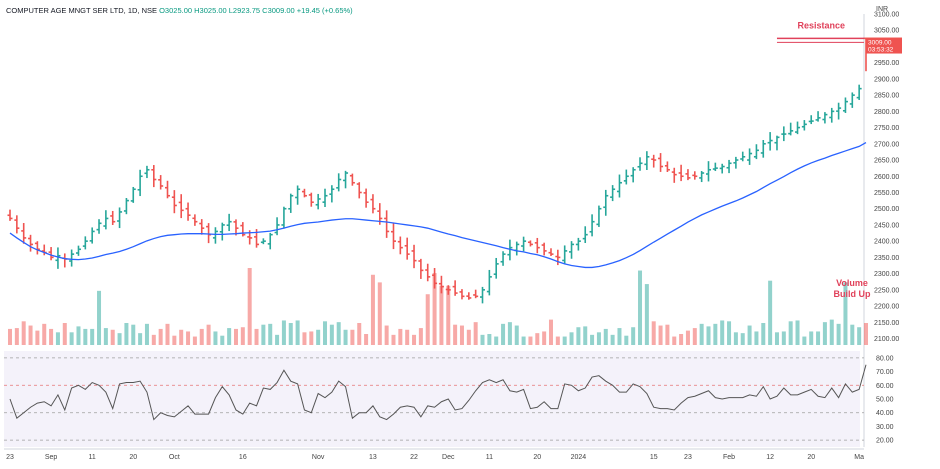 The image size is (940, 469). I want to click on time-tick-label: 13, so click(373, 457).